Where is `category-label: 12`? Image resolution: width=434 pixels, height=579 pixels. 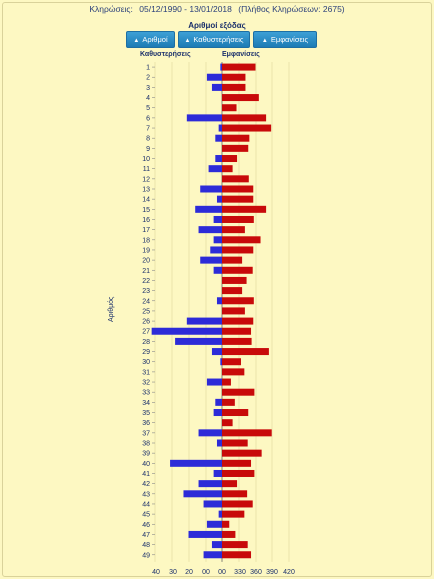
category-label: 12 is located at coordinates (146, 179).